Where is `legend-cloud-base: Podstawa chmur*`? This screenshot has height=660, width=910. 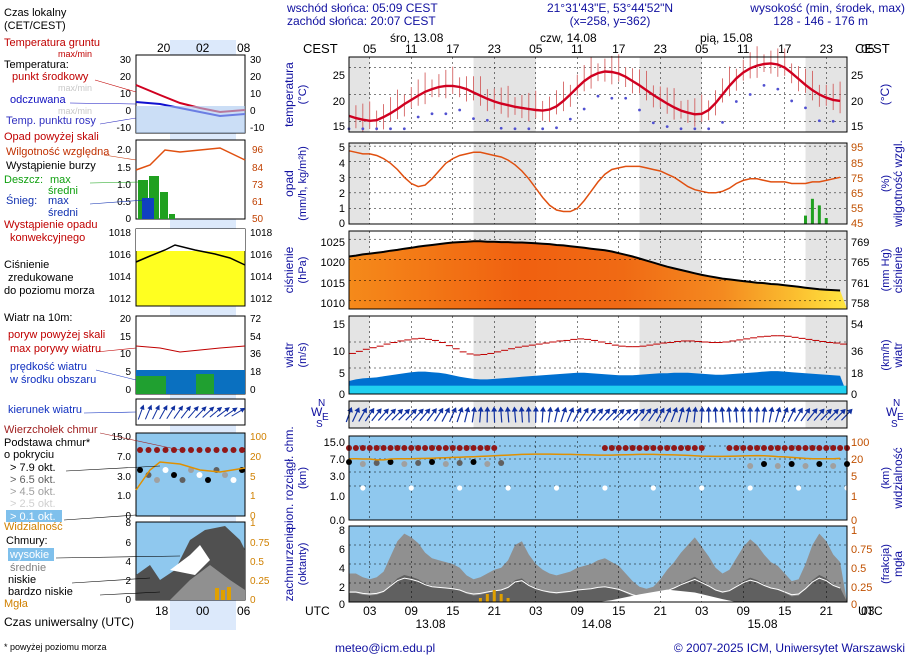
legend-cloud-base: Podstawa chmur* is located at coordinates (47, 443).